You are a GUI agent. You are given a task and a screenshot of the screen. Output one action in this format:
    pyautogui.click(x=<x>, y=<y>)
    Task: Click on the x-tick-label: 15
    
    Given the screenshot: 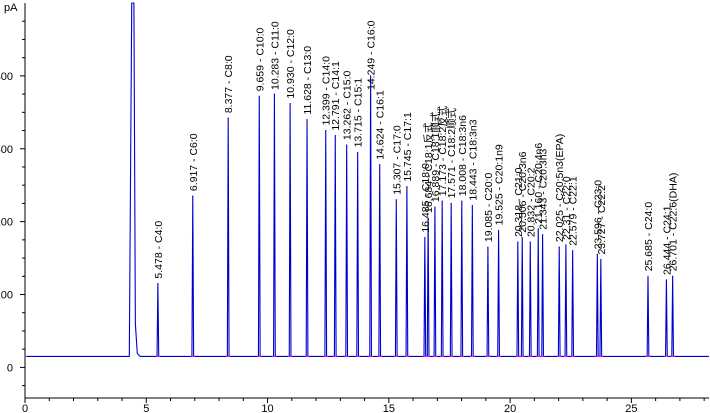 What is the action you would take?
    pyautogui.click(x=389, y=408)
    